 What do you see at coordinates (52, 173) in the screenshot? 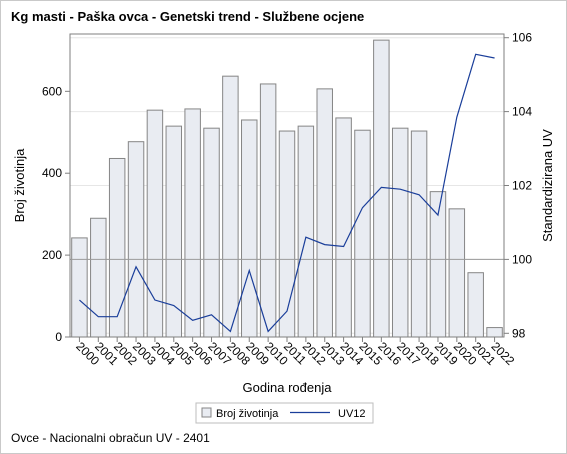
I see `y-tick-label: 400` at bounding box center [52, 173].